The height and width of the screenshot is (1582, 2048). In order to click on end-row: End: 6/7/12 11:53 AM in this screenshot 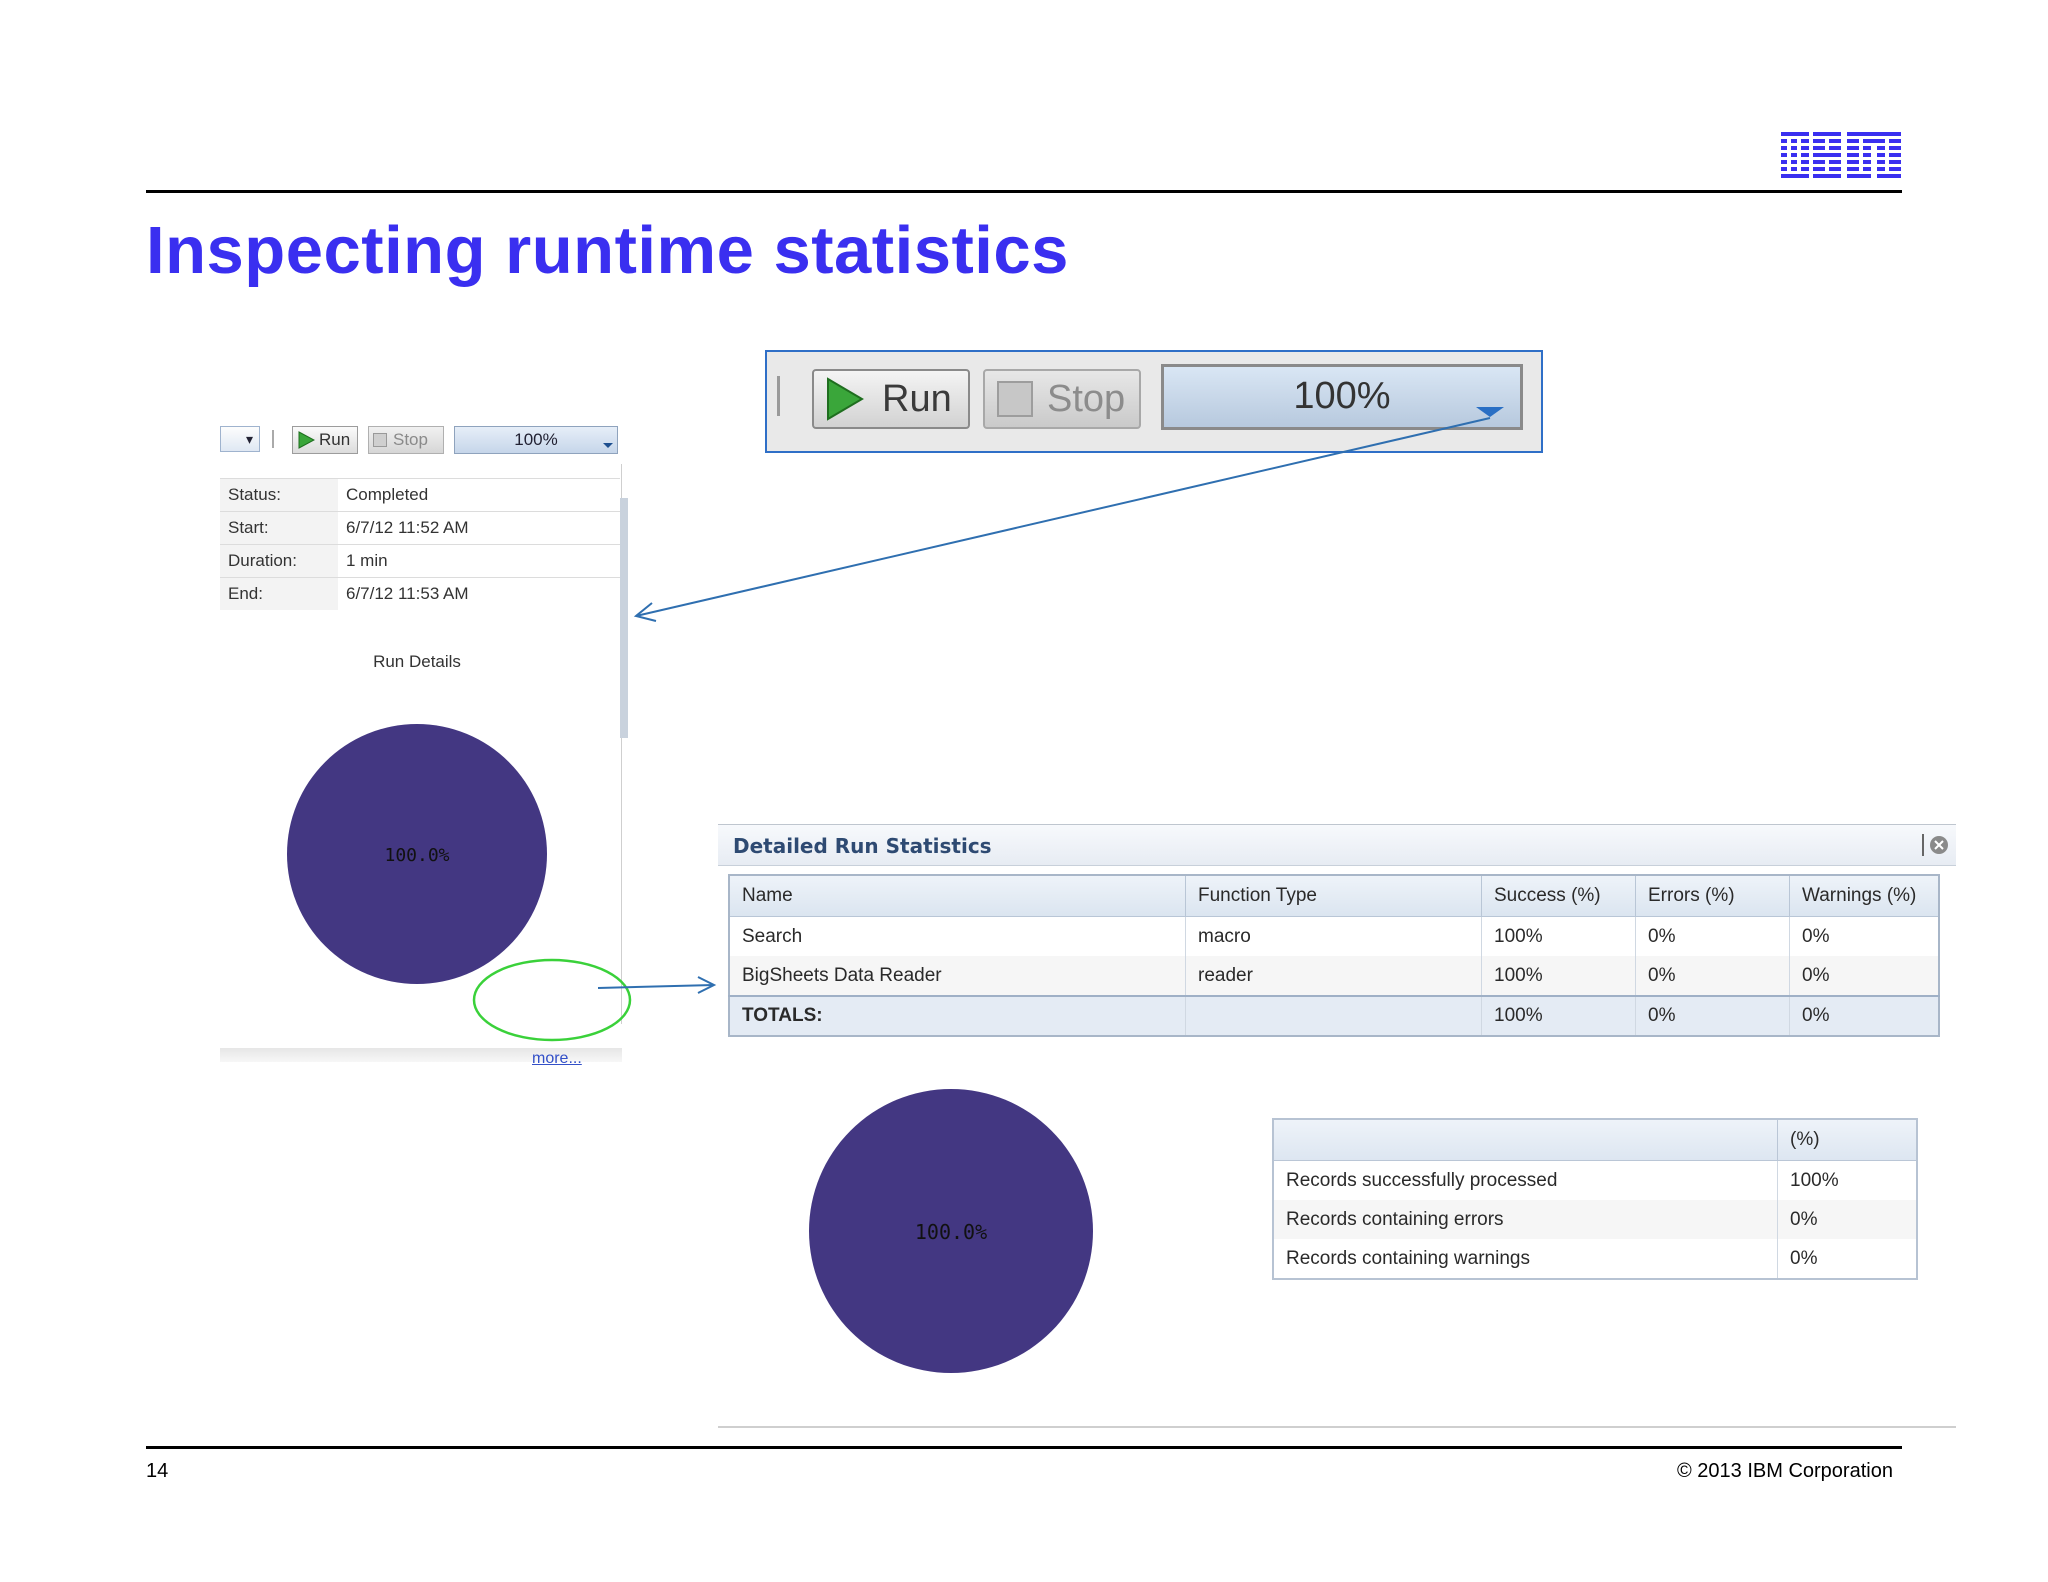, I will do `click(420, 593)`.